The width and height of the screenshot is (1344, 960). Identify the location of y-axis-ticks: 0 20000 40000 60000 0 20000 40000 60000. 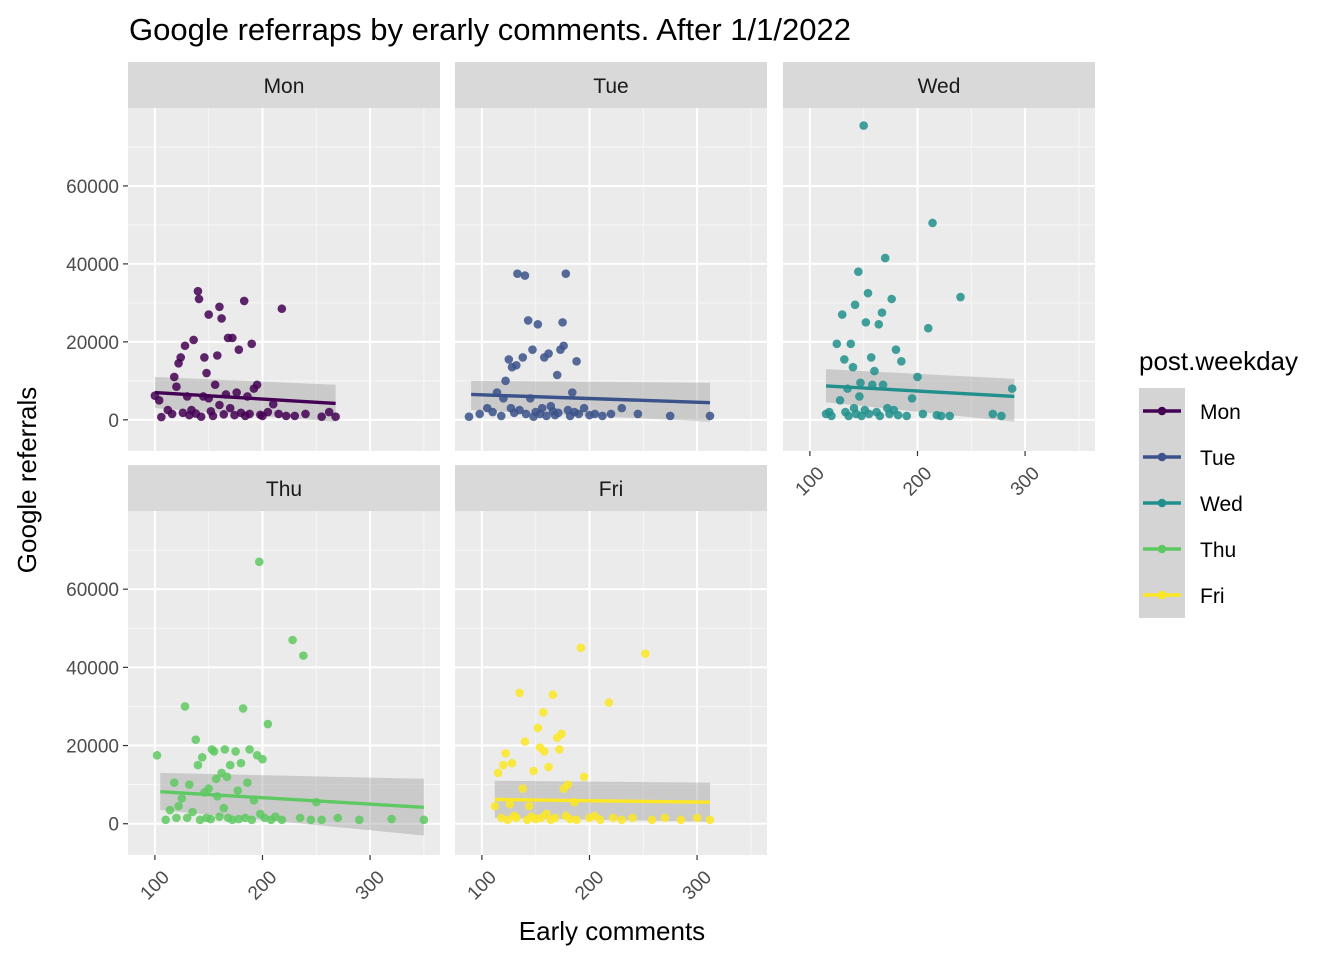
(97, 506).